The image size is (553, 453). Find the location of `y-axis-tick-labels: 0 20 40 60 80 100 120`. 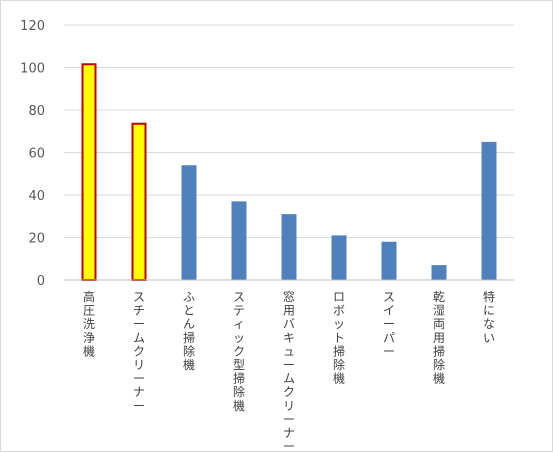

y-axis-tick-labels: 0 20 40 60 80 100 120 is located at coordinates (32, 154).